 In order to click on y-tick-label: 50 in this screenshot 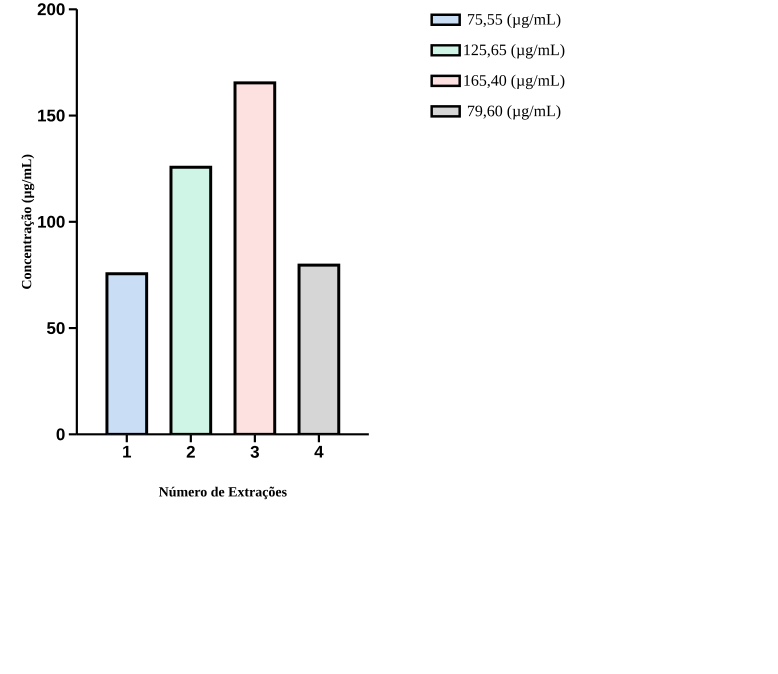, I will do `click(56, 328)`.